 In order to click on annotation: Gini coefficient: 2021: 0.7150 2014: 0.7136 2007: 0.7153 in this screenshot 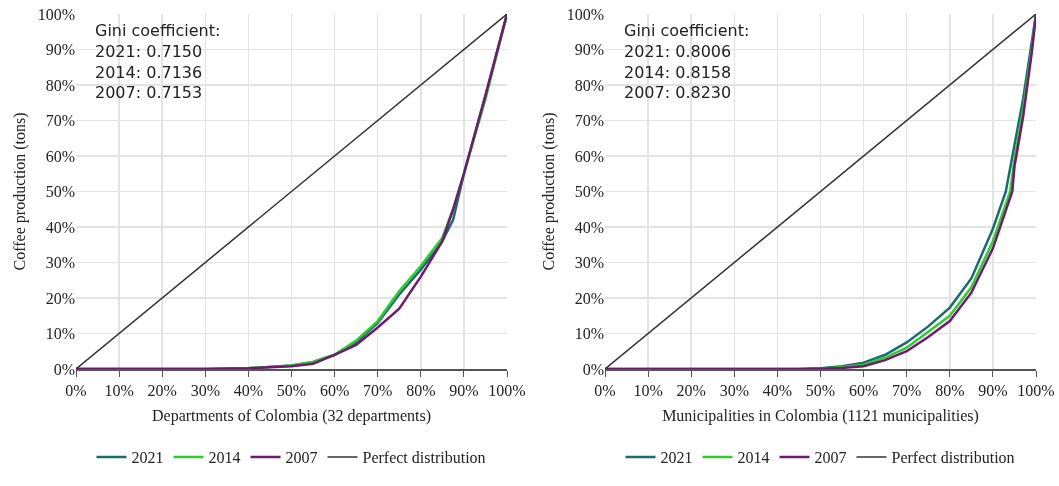, I will do `click(158, 62)`.